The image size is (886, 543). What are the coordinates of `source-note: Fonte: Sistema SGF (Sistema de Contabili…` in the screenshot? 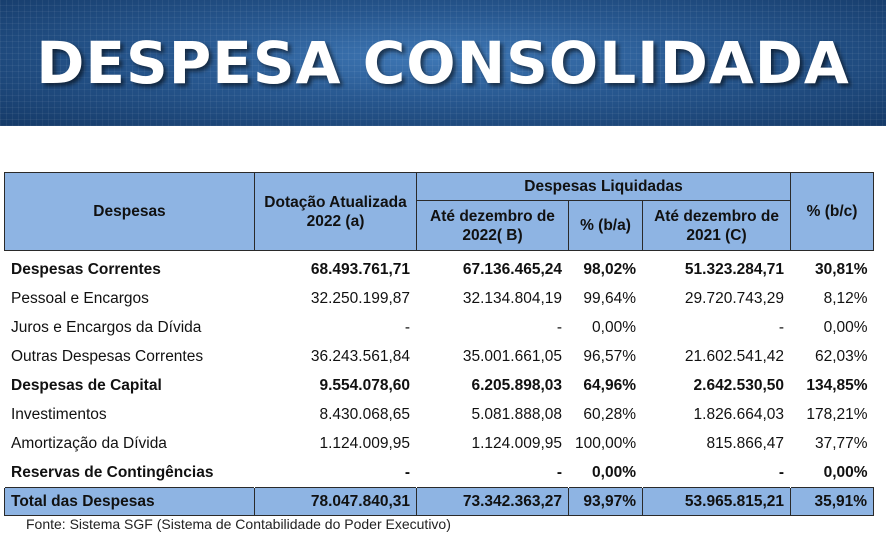 It's located at (238, 524).